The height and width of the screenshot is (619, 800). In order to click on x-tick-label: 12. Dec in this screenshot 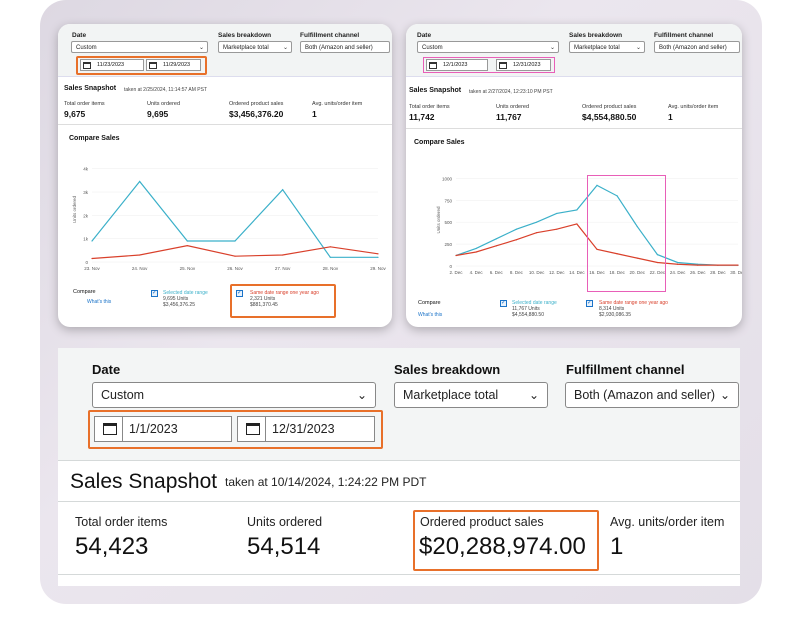, I will do `click(557, 272)`.